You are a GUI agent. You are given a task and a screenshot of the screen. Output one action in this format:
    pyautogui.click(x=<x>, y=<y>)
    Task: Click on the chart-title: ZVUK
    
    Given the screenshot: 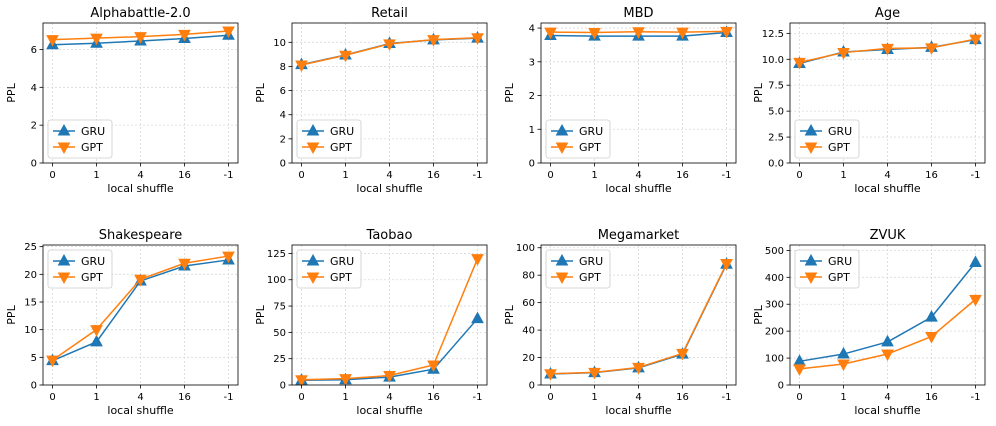 What is the action you would take?
    pyautogui.click(x=888, y=235)
    